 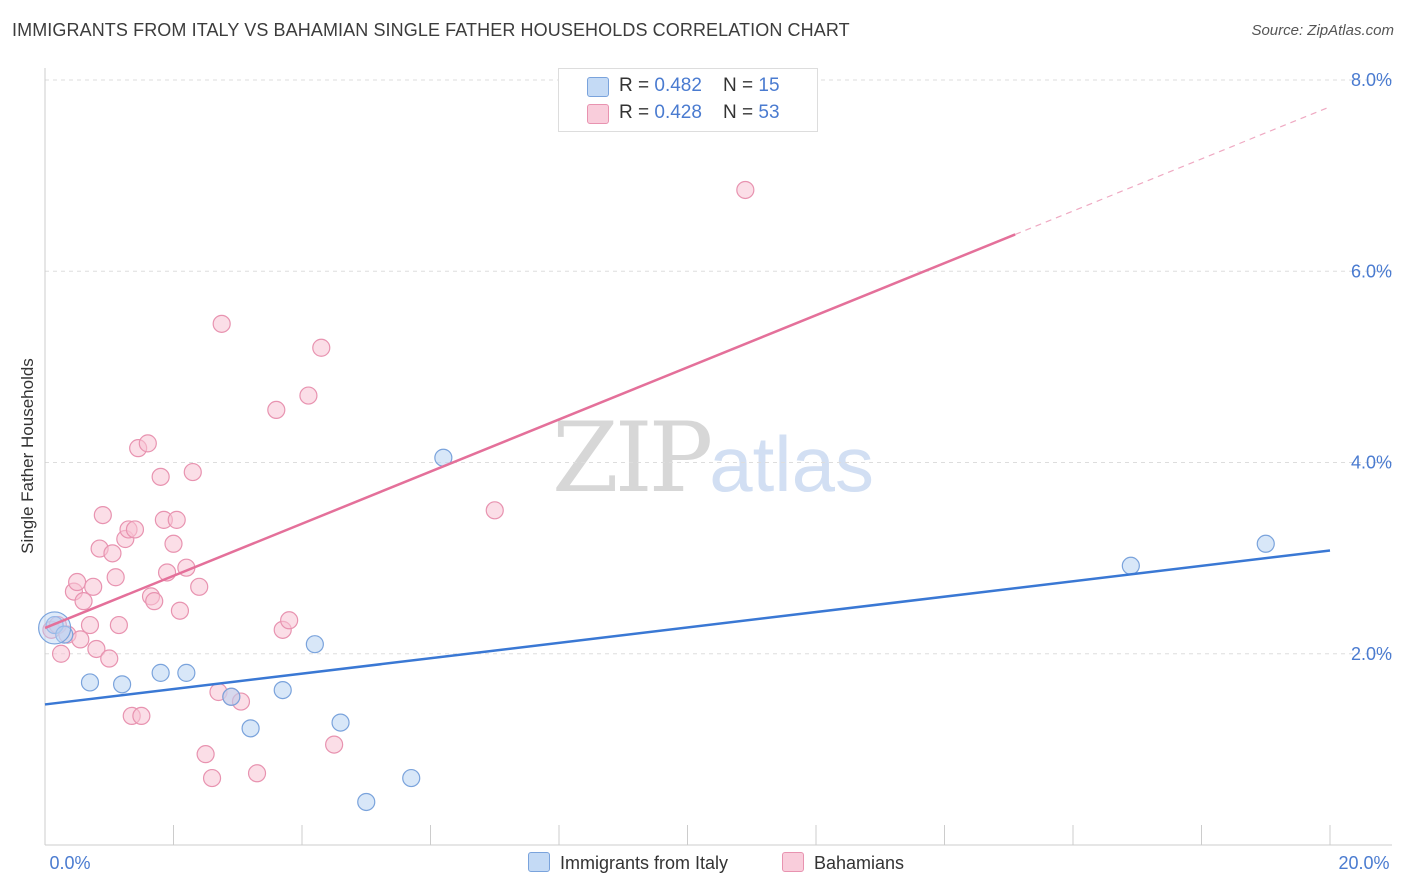 I want to click on x-tick-label: 0.0%, so click(x=69, y=863).